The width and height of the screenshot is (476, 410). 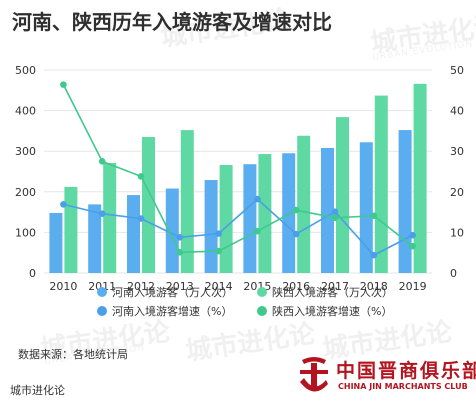 What do you see at coordinates (219, 286) in the screenshot?
I see `x-tick-label: 2014` at bounding box center [219, 286].